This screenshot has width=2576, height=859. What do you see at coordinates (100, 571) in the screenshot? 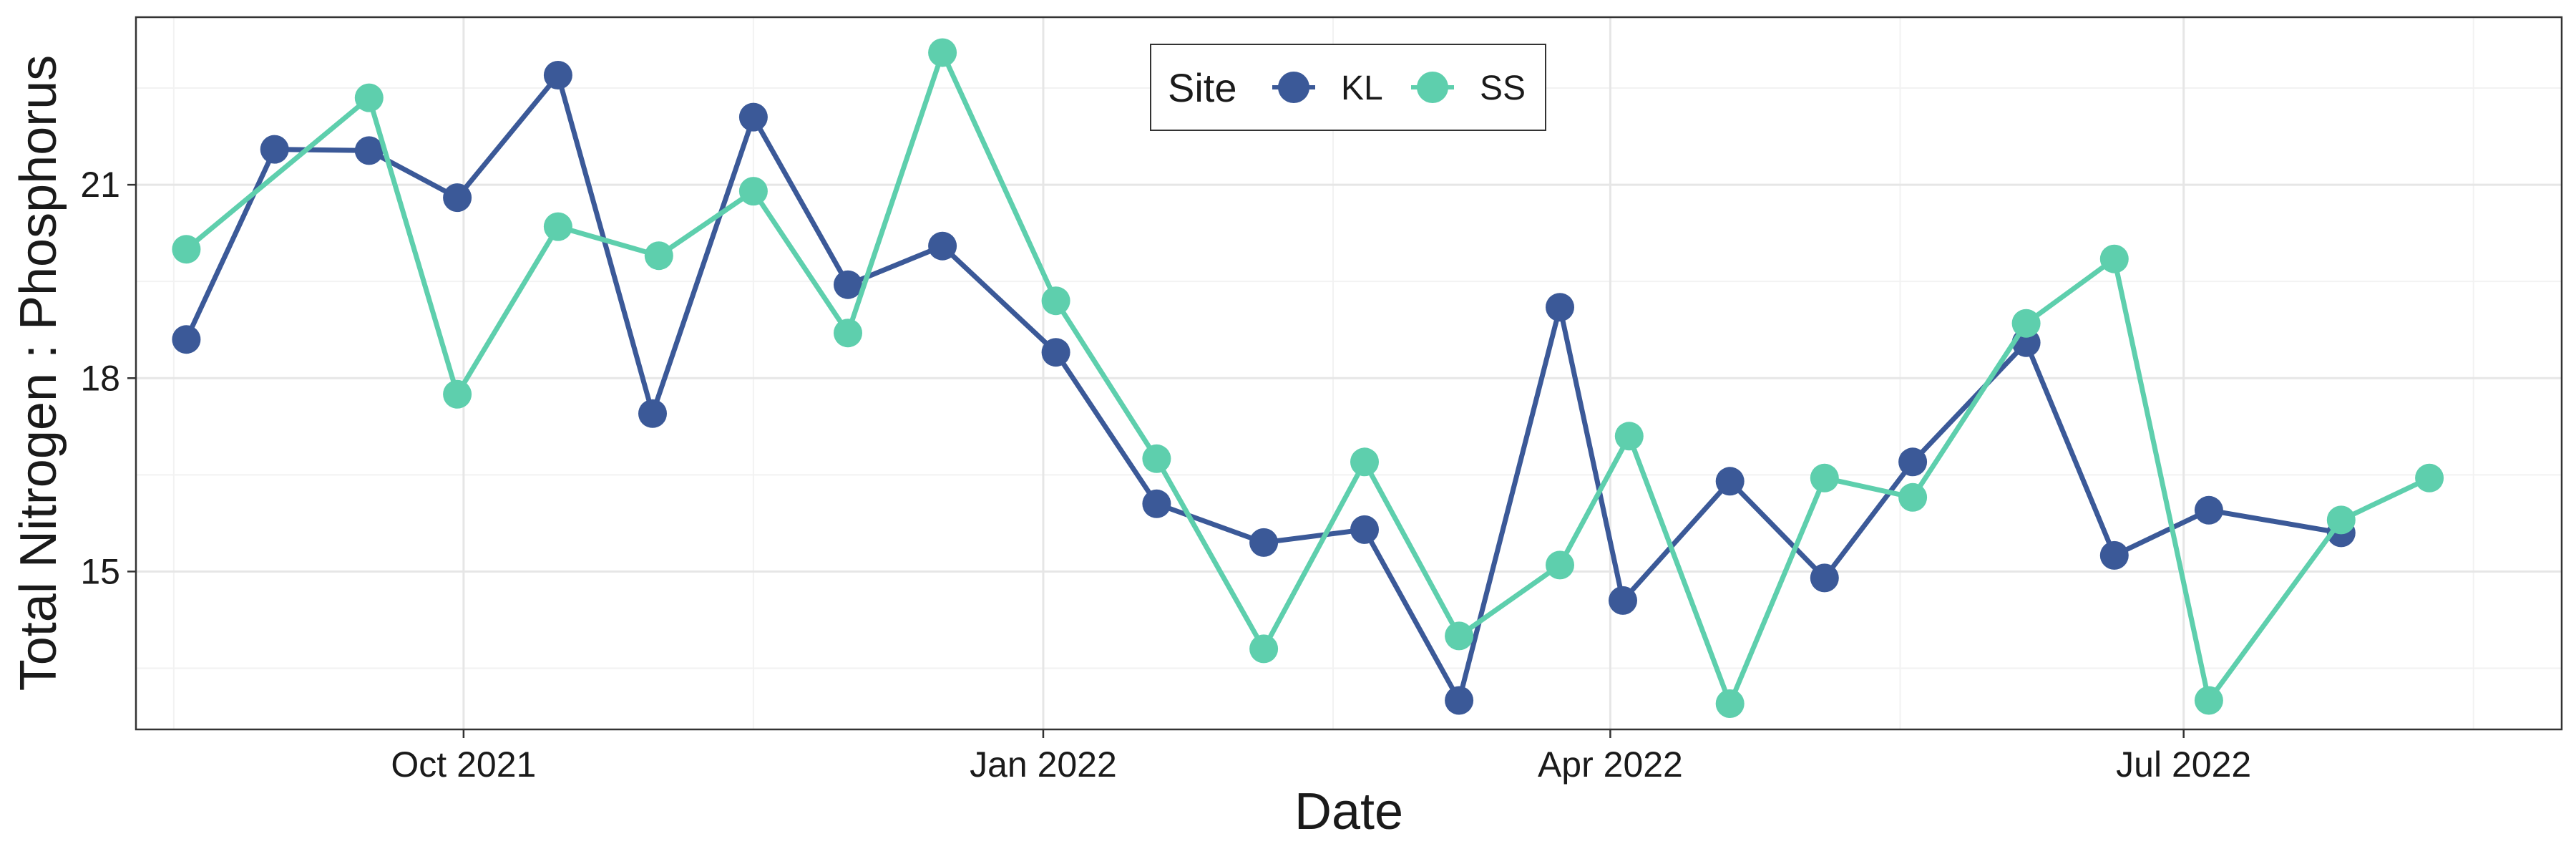
I see `y-tick-label: 15` at bounding box center [100, 571].